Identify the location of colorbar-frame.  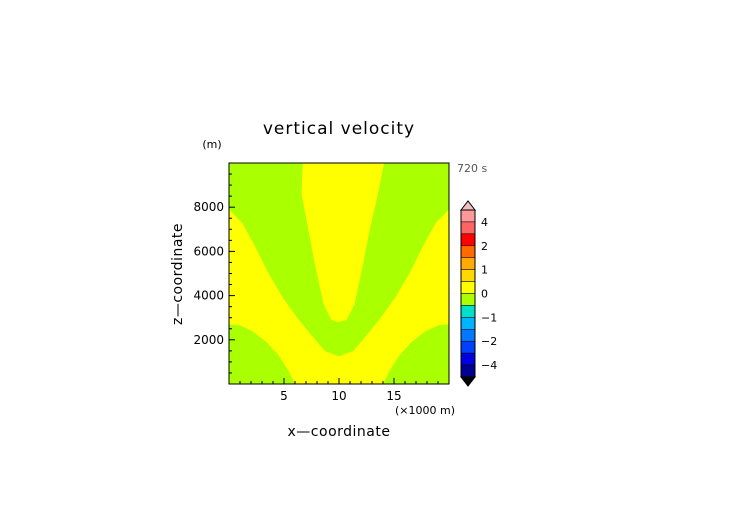
(468, 293).